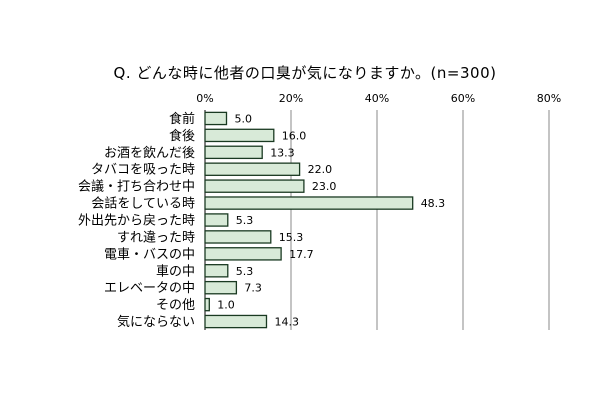 Image resolution: width=610 pixels, height=400 pixels. Describe the element at coordinates (175, 271) in the screenshot. I see `category-label: 車の中` at that location.